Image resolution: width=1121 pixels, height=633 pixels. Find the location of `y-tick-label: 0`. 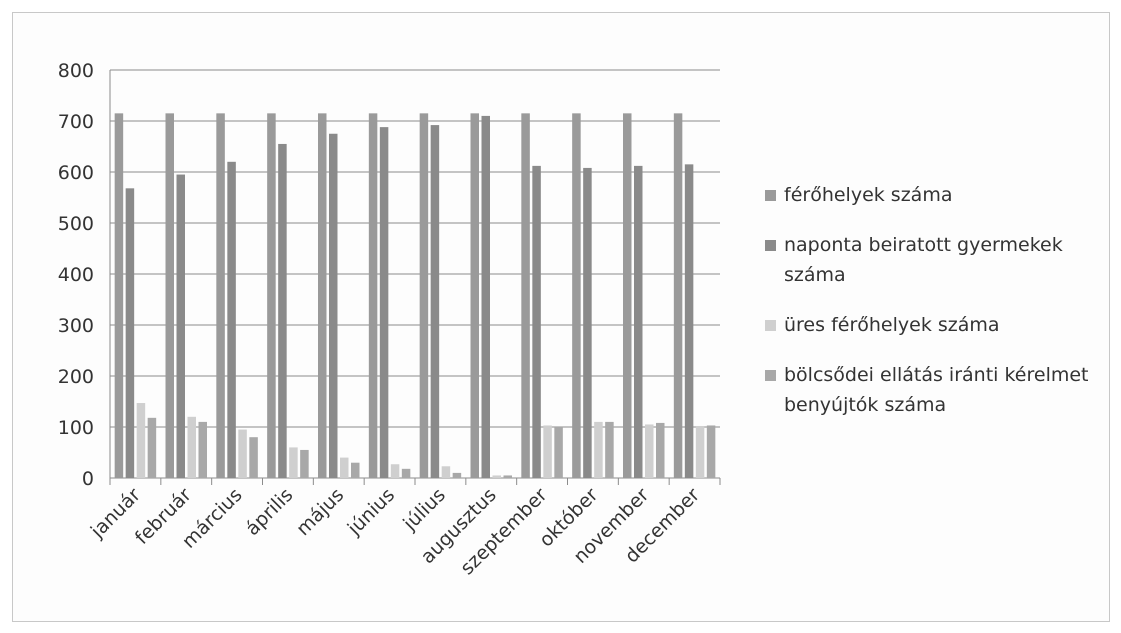

y-tick-label: 0 is located at coordinates (88, 479).